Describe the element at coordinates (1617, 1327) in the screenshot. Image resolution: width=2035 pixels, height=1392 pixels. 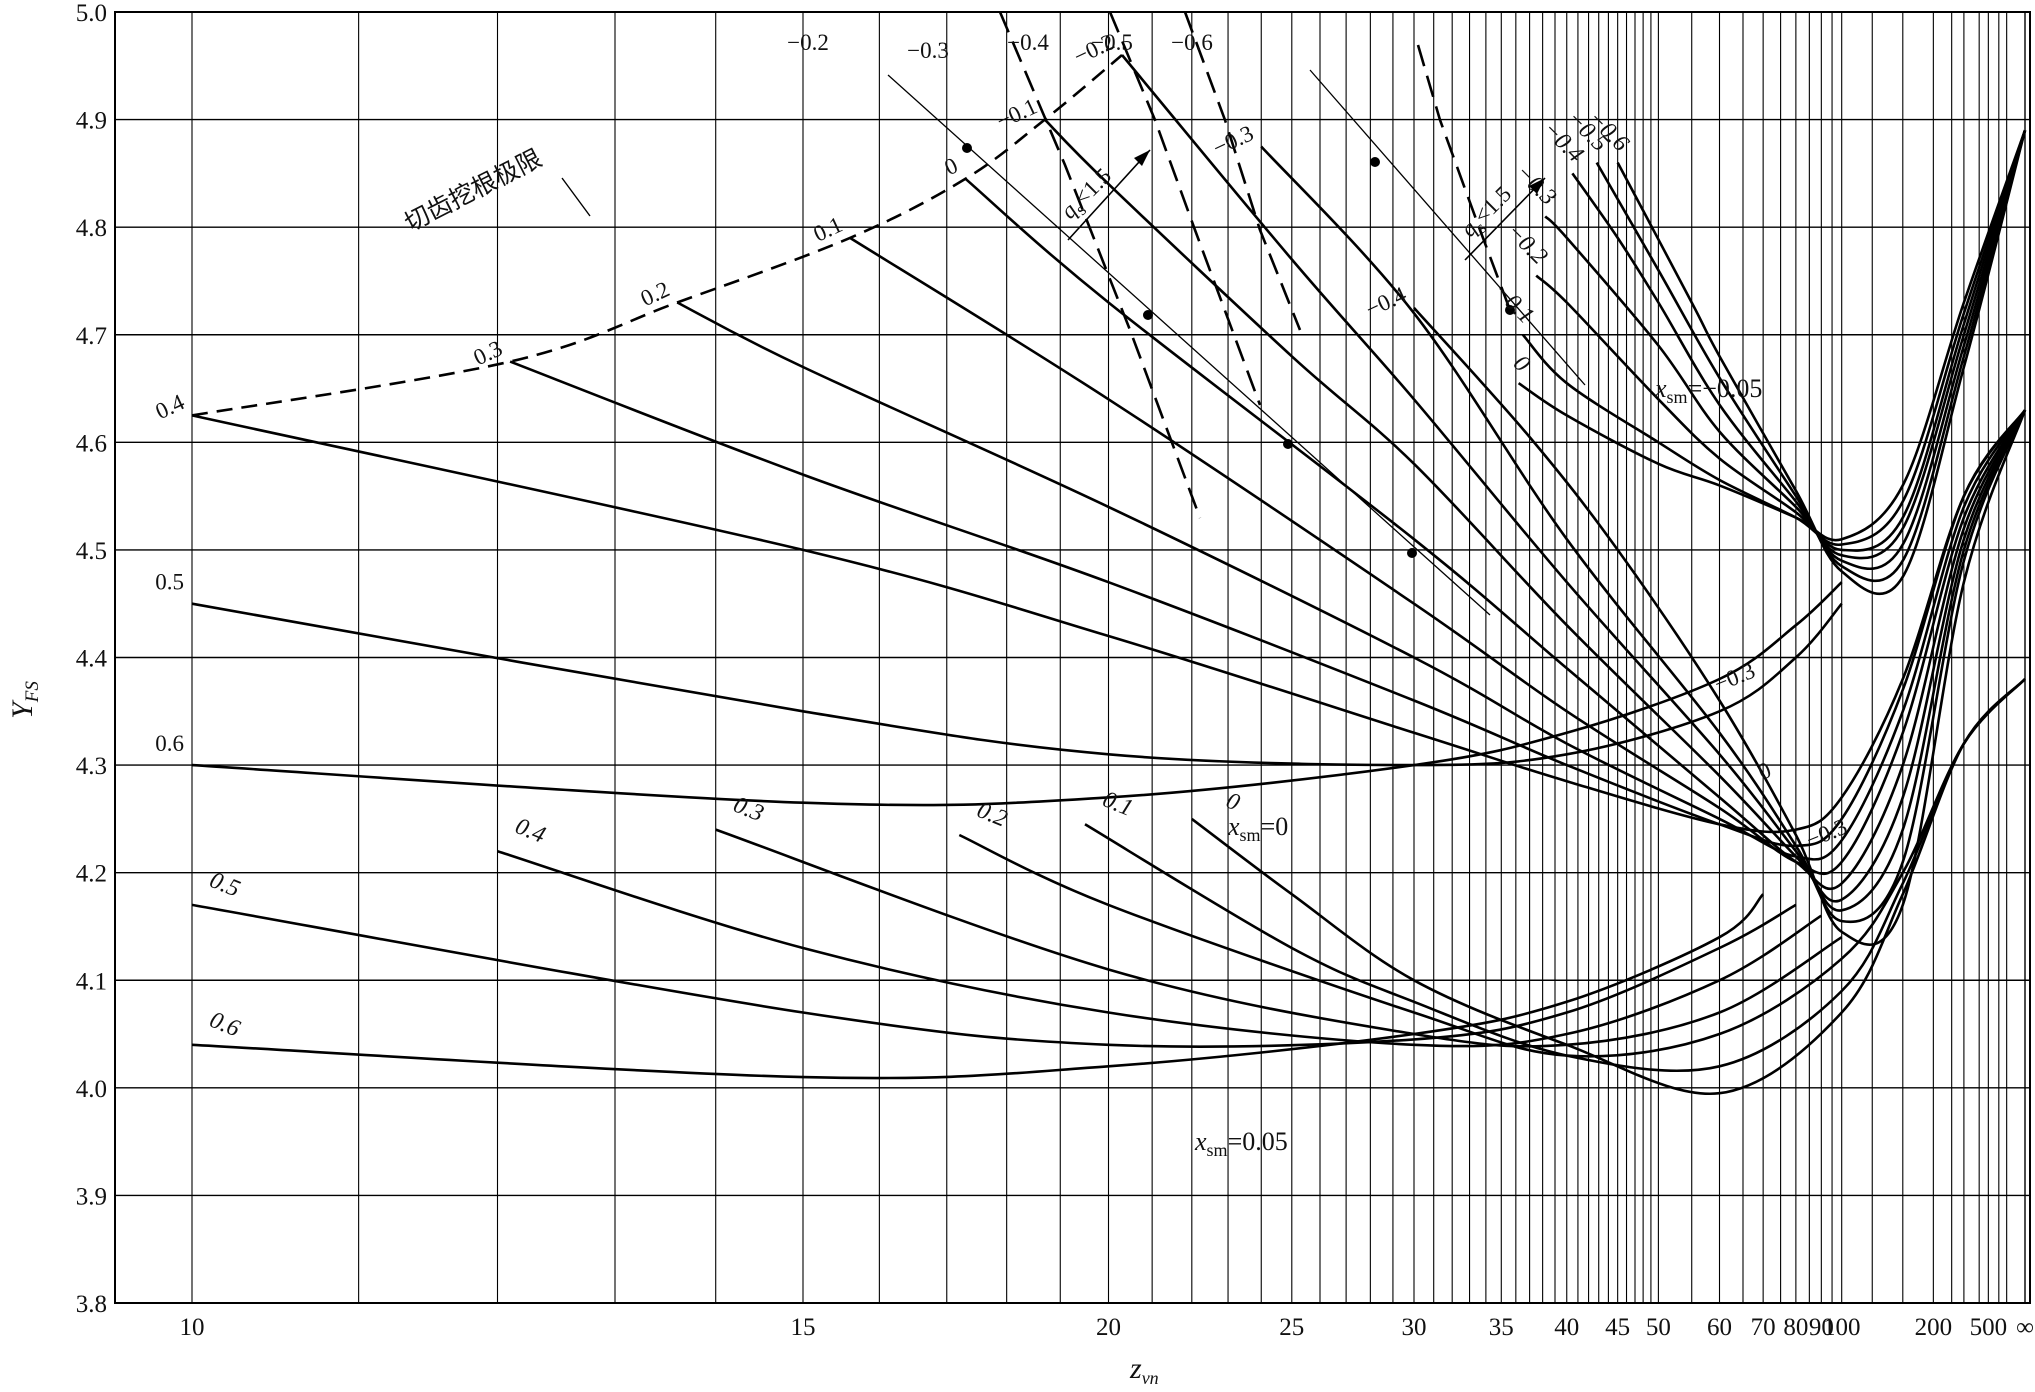
I see `x-tick-label: 45` at that location.